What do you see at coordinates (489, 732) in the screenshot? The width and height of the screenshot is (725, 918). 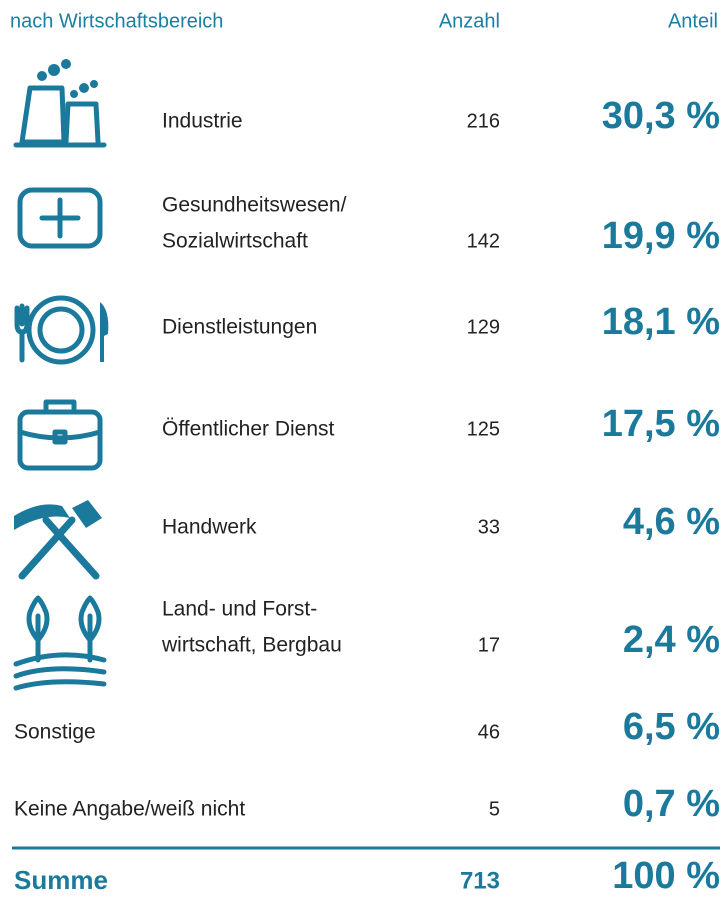 I see `row-count: 46` at bounding box center [489, 732].